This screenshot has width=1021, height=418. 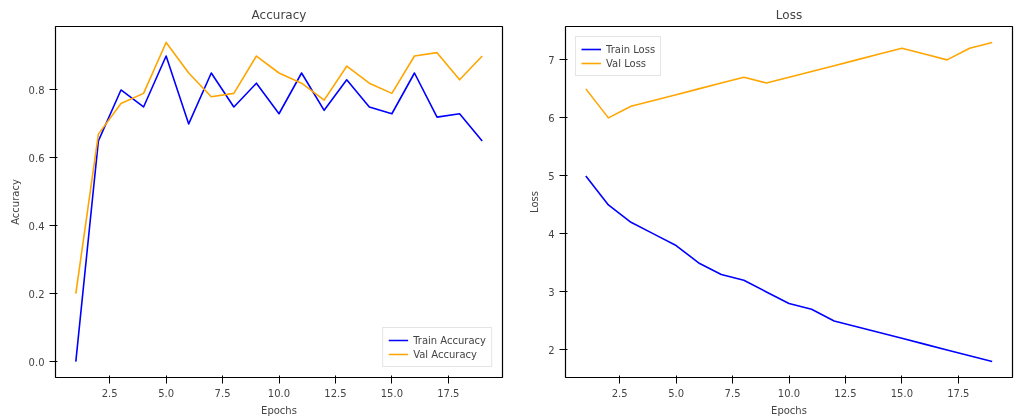 I want to click on y-tick-label: 5, so click(x=551, y=176).